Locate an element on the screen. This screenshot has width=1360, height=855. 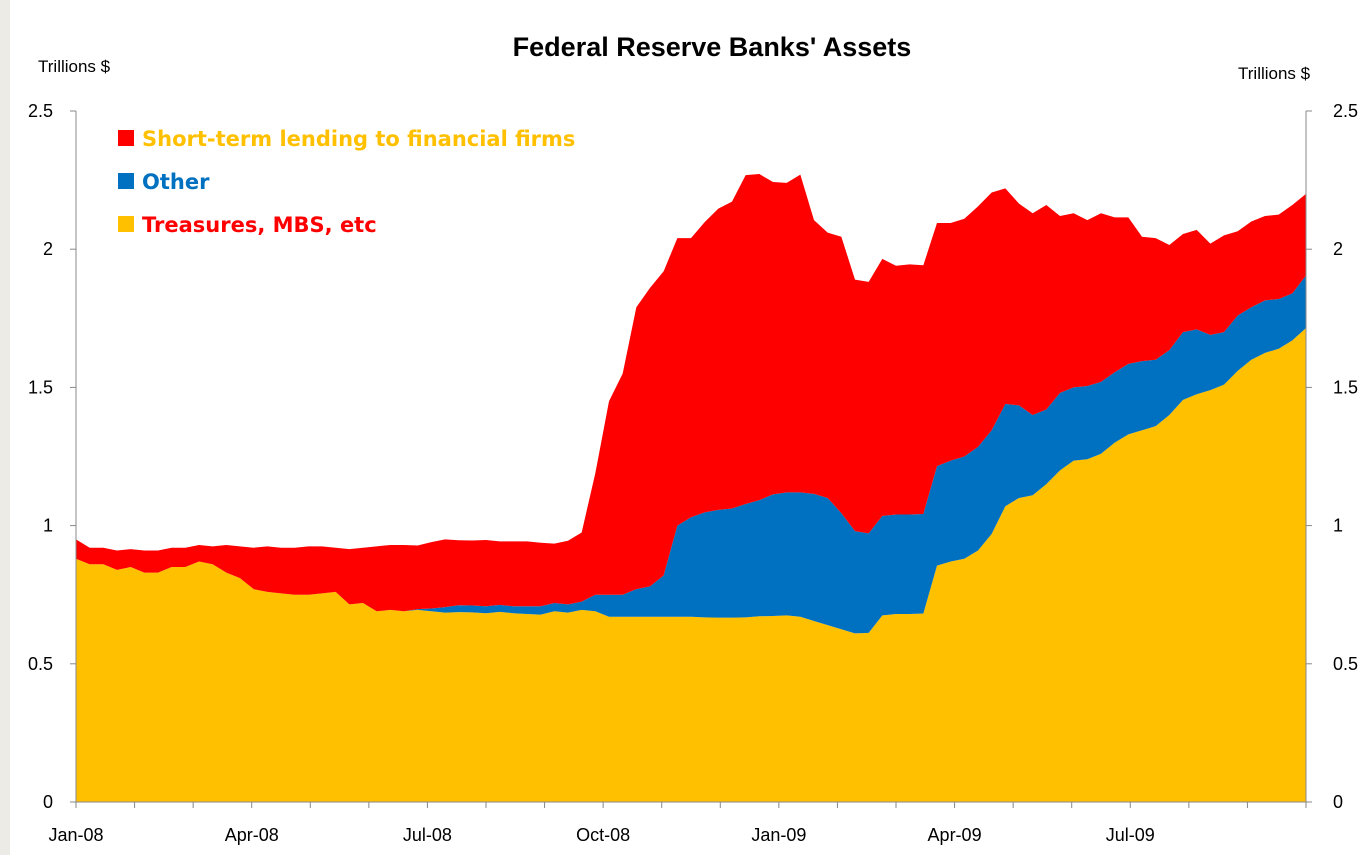
x-tick-label: Apr-08 is located at coordinates (252, 835).